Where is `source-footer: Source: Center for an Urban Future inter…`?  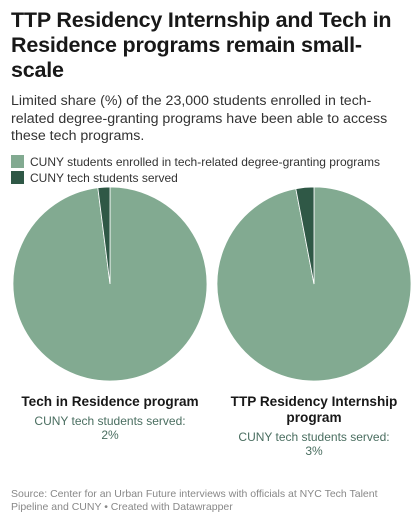 source-footer: Source: Center for an Urban Future inter… is located at coordinates (194, 500).